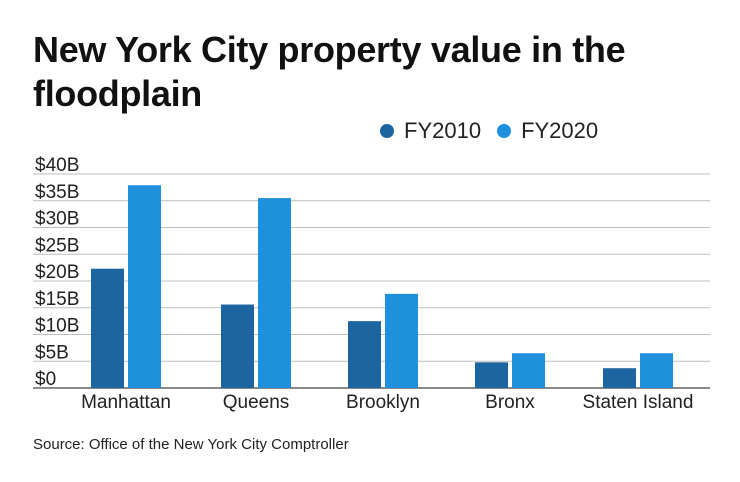 The image size is (740, 482). Describe the element at coordinates (387, 131) in the screenshot. I see `legend-swatch-fy2010` at that location.